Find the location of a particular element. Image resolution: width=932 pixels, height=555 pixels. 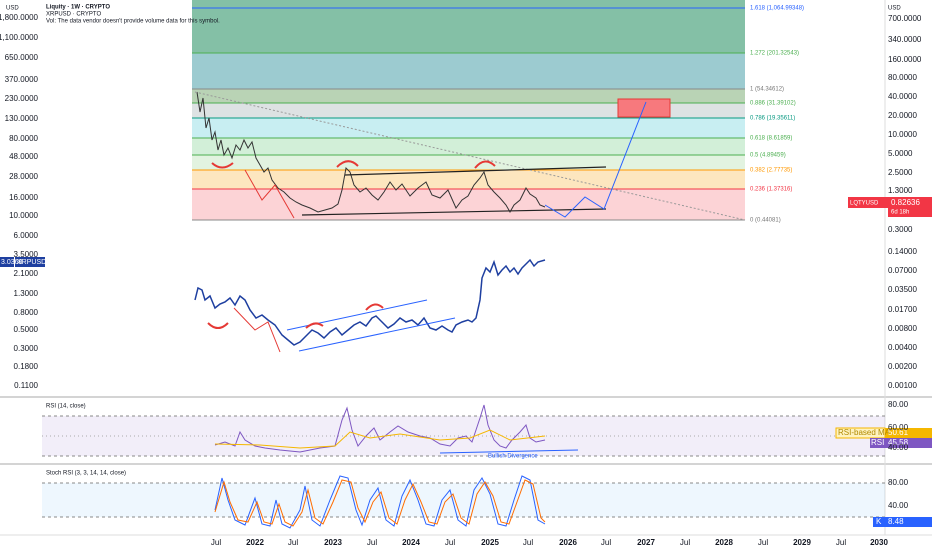

projection-arrow is located at coordinates (595, 159).